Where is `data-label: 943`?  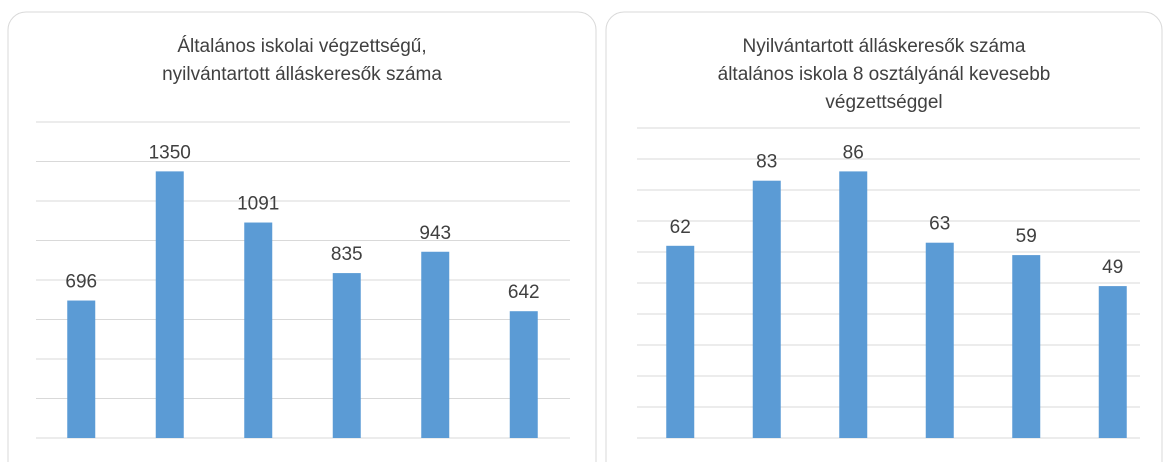
data-label: 943 is located at coordinates (435, 233).